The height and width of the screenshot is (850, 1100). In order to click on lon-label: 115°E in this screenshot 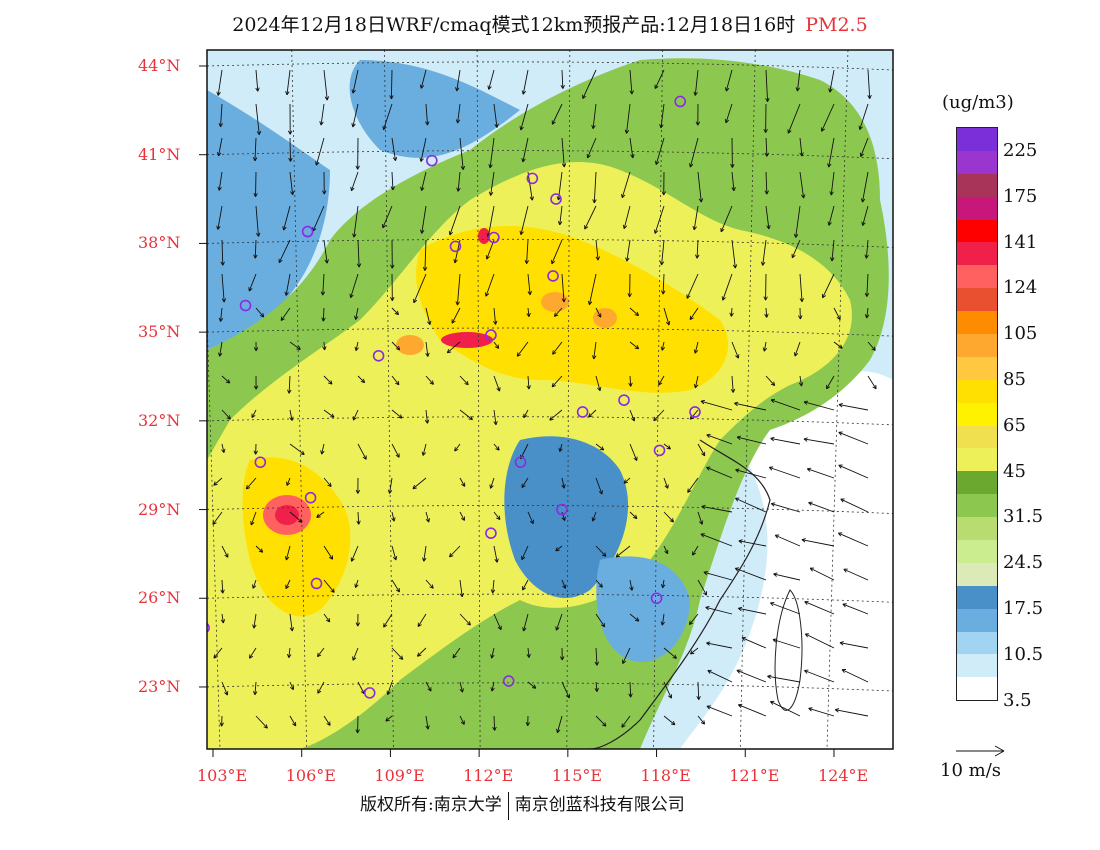, I will do `click(577, 775)`.